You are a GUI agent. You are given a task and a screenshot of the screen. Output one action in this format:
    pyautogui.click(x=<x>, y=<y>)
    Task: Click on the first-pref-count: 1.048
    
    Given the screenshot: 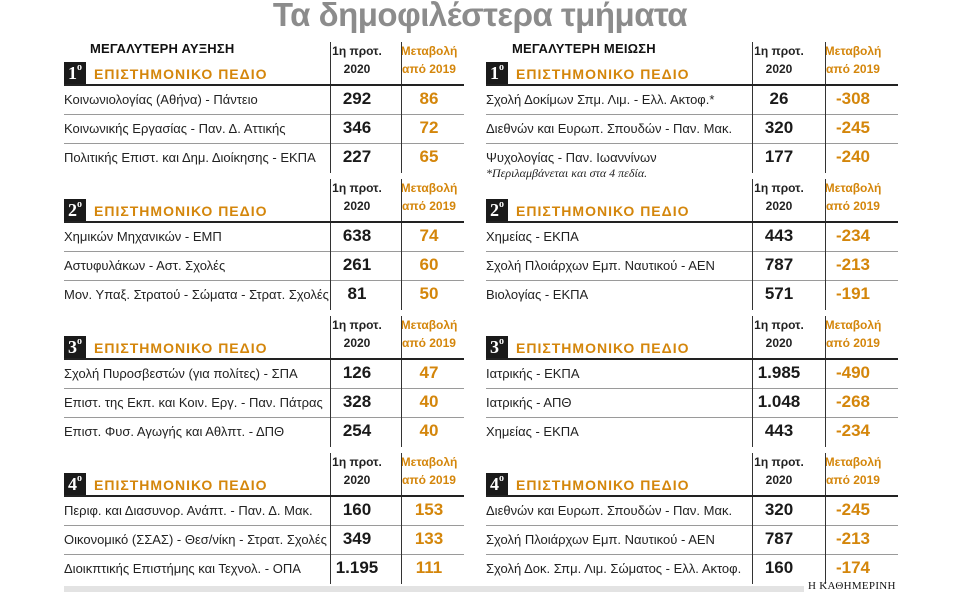 What is the action you would take?
    pyautogui.click(x=779, y=401)
    